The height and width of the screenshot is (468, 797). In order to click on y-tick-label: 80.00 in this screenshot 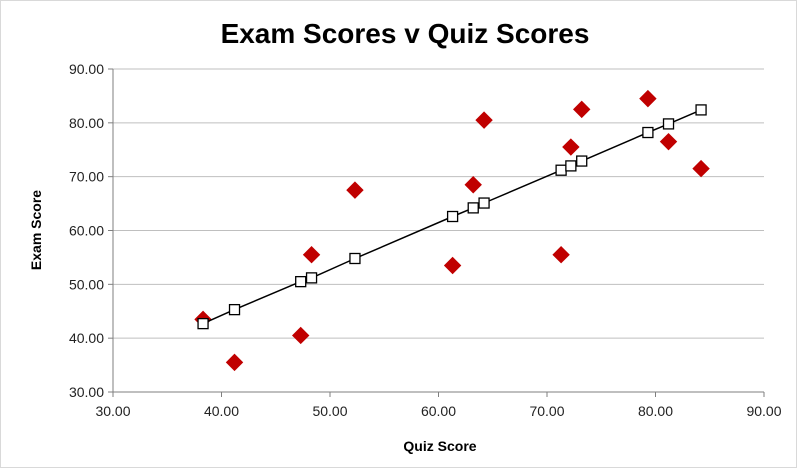, I will do `click(86, 123)`.